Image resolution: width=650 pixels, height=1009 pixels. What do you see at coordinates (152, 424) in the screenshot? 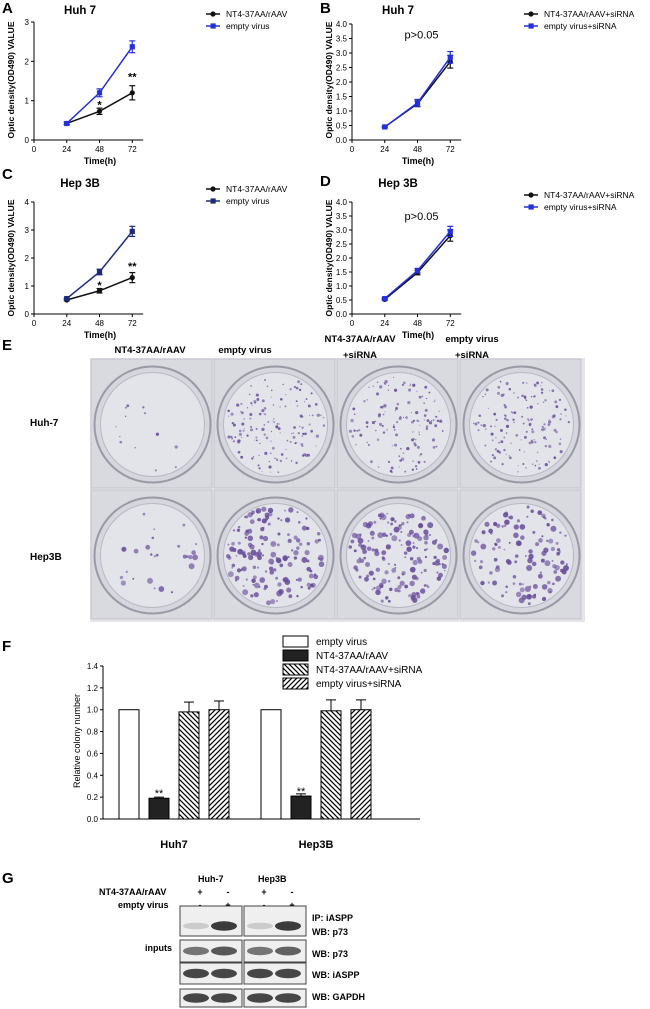
I see `dish-inner` at bounding box center [152, 424].